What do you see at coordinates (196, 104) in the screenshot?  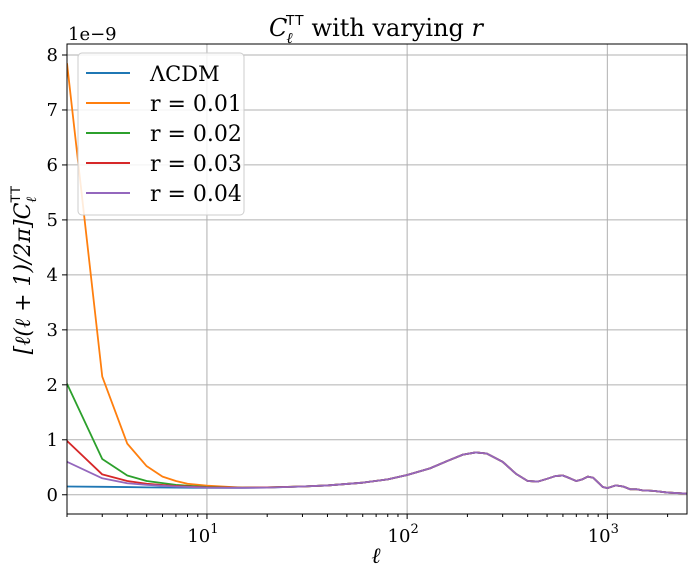 I see `legend-label: r = 0.01` at bounding box center [196, 104].